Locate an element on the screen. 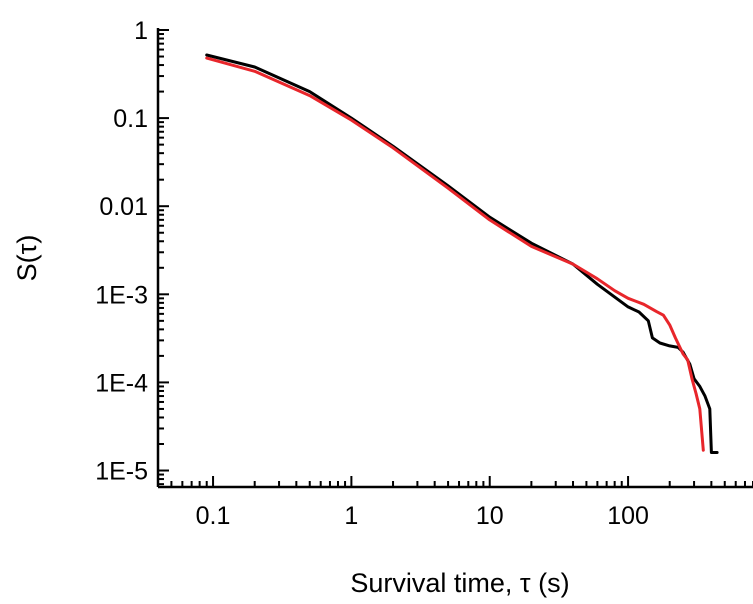  y-tick-label: 0.1 is located at coordinates (130, 119).